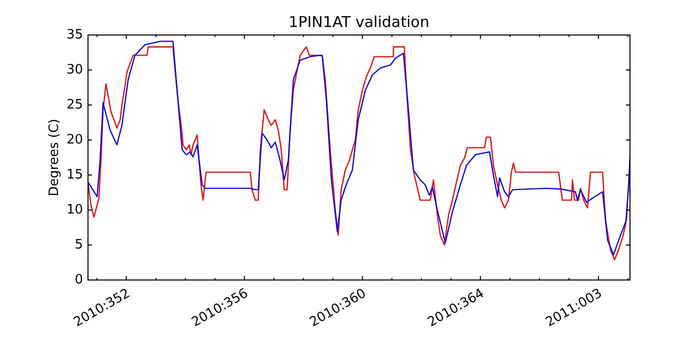 This screenshot has height=350, width=700. Describe the element at coordinates (78, 280) in the screenshot. I see `y-tick-label: 0` at that location.